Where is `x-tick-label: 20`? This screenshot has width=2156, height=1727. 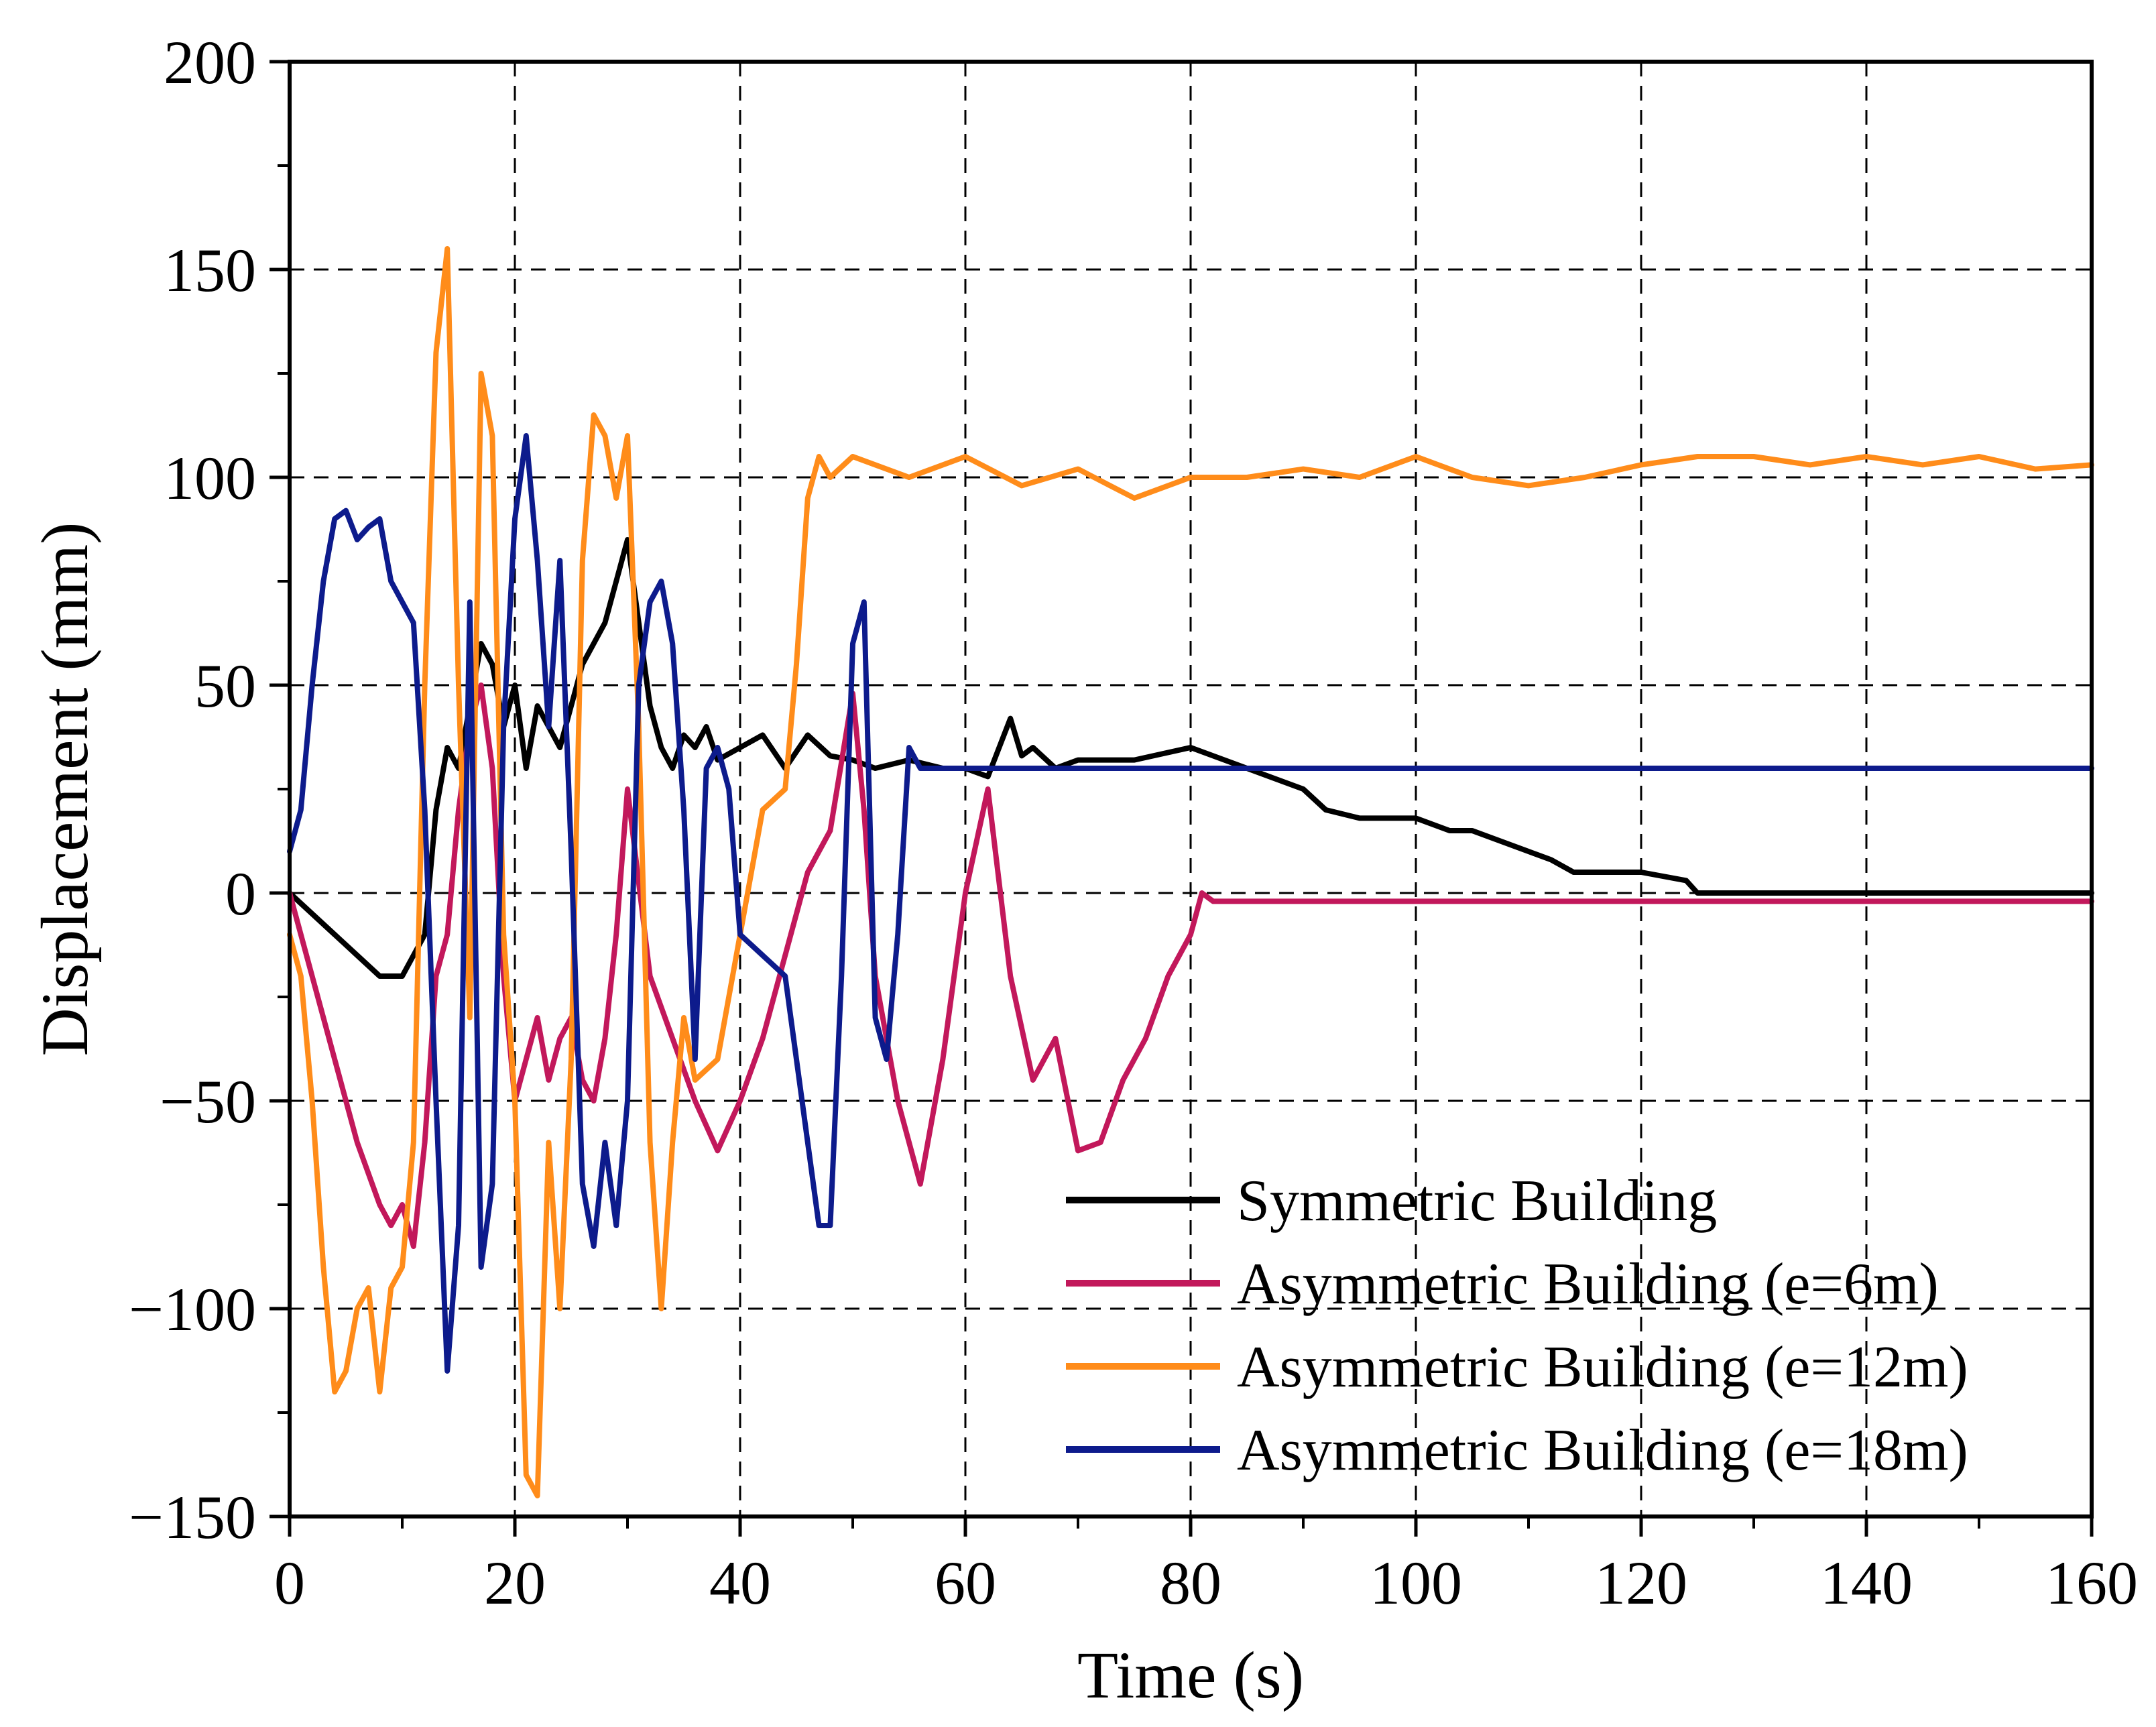
x-tick-label: 20 is located at coordinates (515, 1583).